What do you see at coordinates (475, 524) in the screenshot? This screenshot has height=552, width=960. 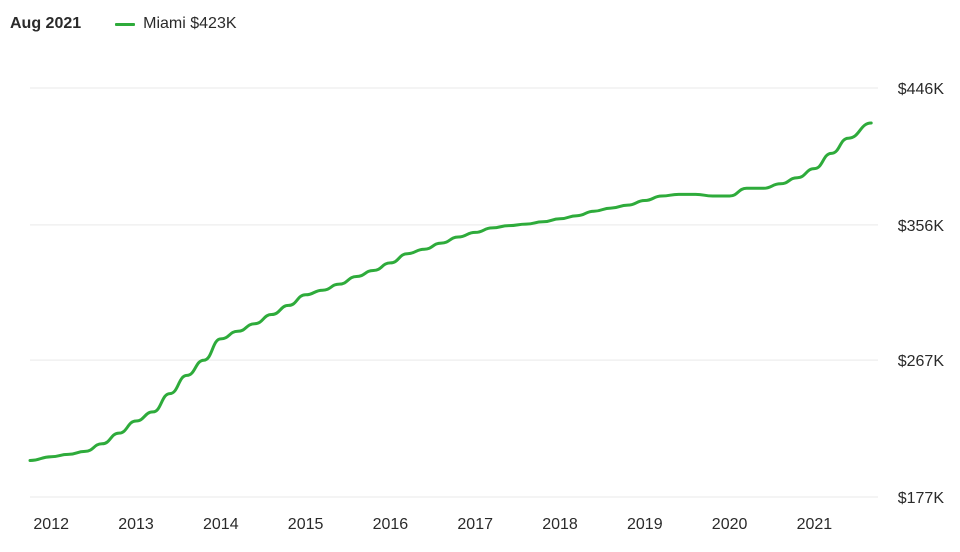 I see `x-tick-label: 2017` at bounding box center [475, 524].